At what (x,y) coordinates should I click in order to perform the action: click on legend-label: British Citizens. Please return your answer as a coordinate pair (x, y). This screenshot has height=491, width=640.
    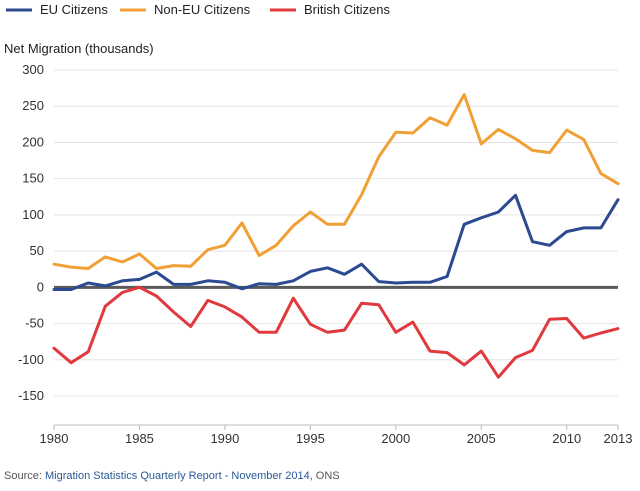
    Looking at the image, I should click on (347, 9).